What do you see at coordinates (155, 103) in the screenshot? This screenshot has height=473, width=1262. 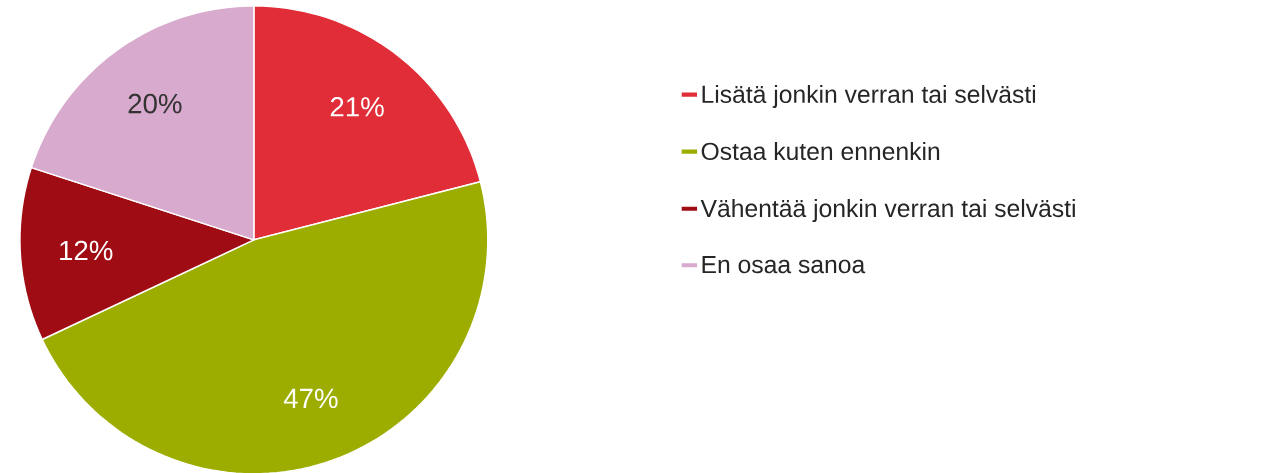 I see `data-label: 20%` at bounding box center [155, 103].